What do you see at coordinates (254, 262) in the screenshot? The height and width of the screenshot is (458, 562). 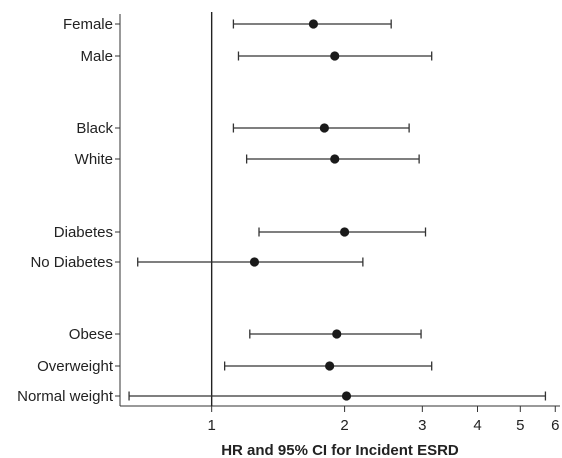 I see `hr-point-no-diabetes` at bounding box center [254, 262].